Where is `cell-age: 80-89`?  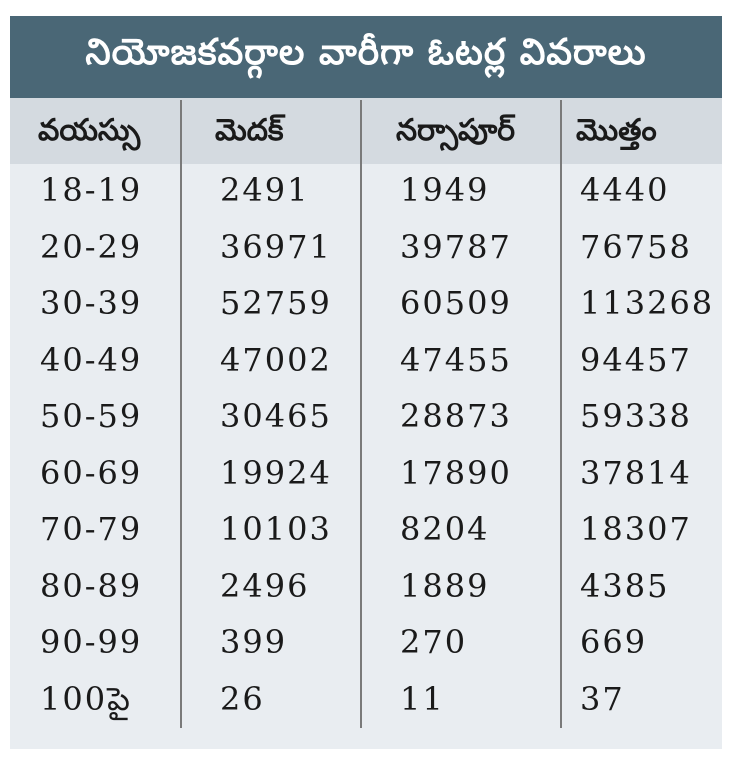 cell-age: 80-89 is located at coordinates (91, 585).